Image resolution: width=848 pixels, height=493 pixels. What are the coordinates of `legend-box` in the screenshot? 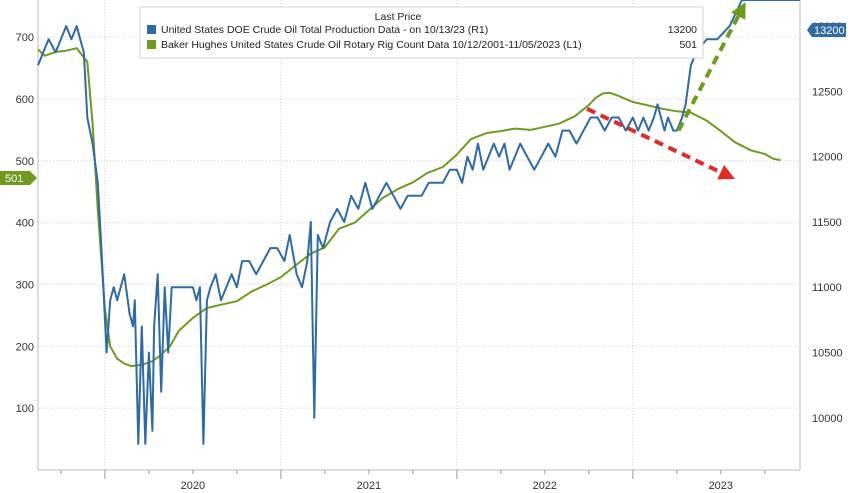 It's located at (421, 32).